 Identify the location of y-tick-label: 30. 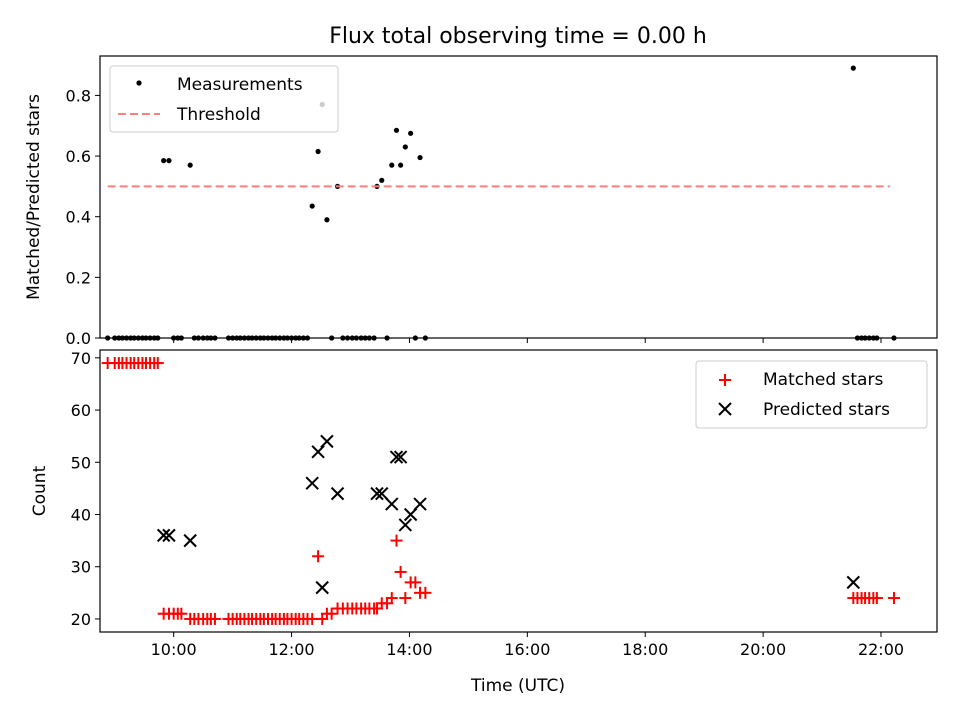
(81, 567).